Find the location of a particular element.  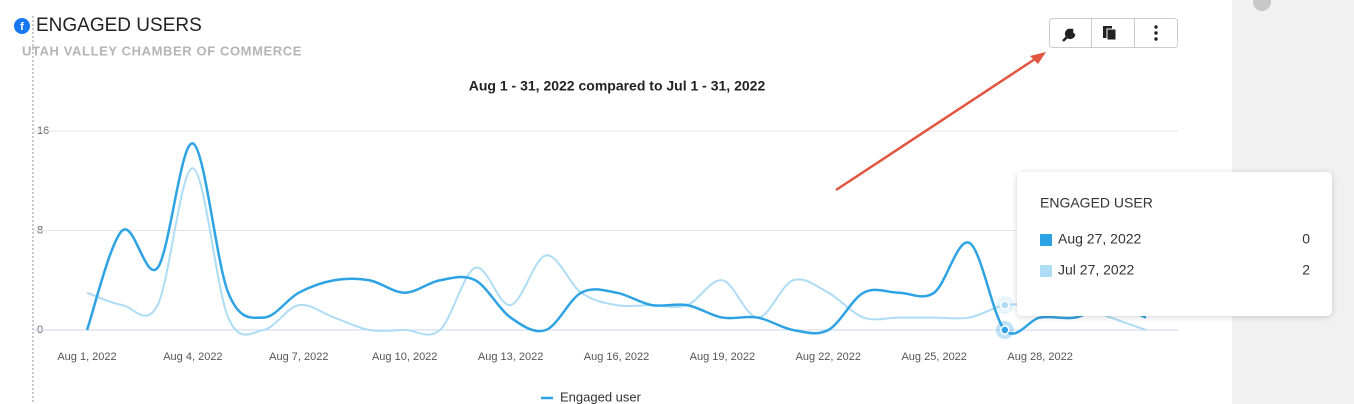

tooltip-label: Jul 27, 2022 is located at coordinates (1096, 270).